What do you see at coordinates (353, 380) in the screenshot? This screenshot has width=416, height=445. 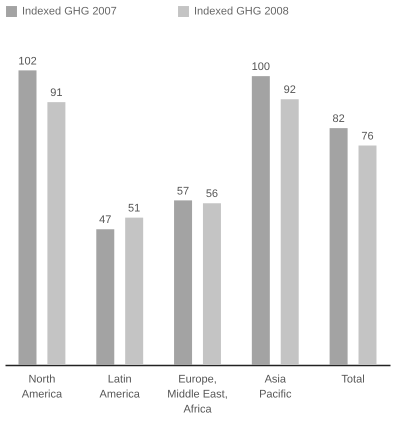 I see `x-tick-label: Total` at bounding box center [353, 380].